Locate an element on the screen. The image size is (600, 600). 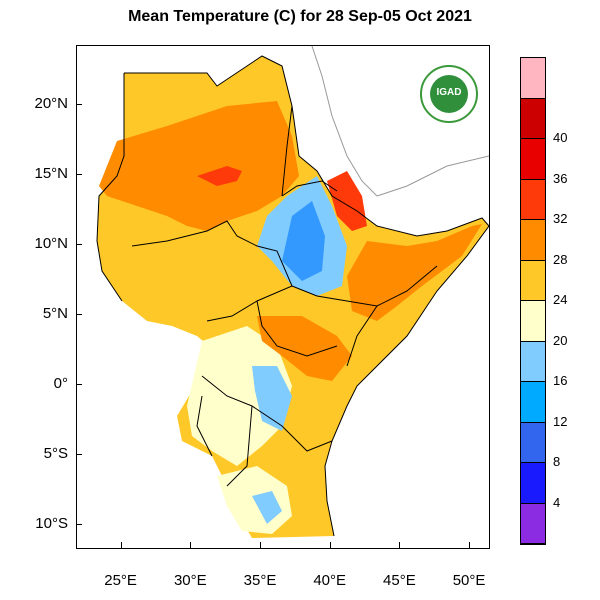
region-hot-north is located at coordinates (199, 166).